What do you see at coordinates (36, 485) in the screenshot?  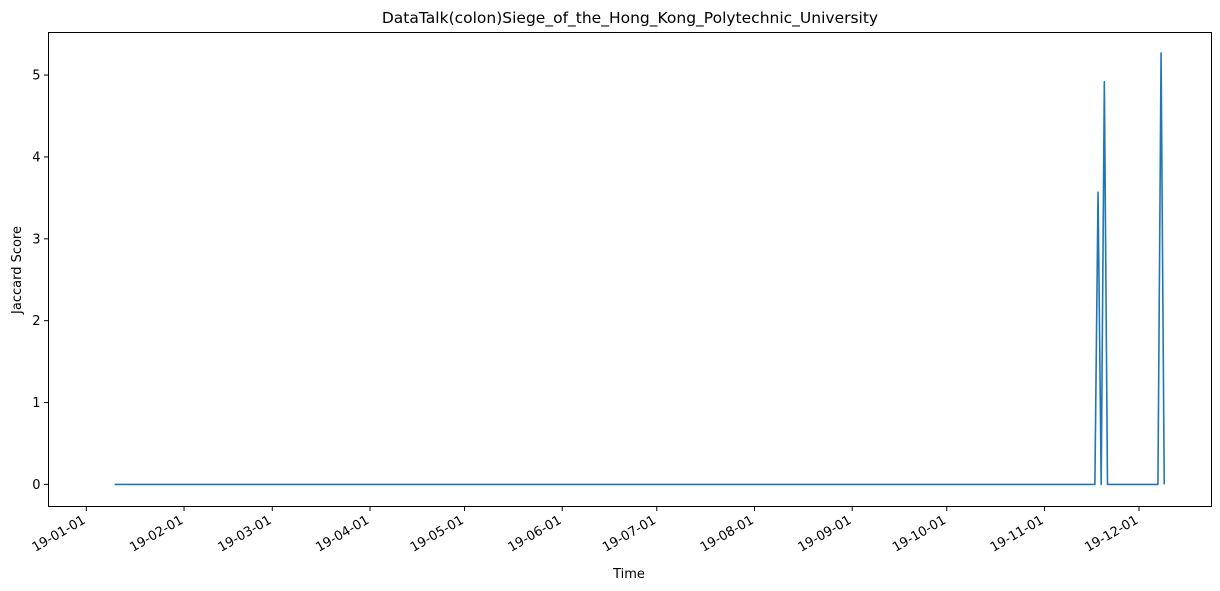 I see `y-tick-label: 0` at bounding box center [36, 485].